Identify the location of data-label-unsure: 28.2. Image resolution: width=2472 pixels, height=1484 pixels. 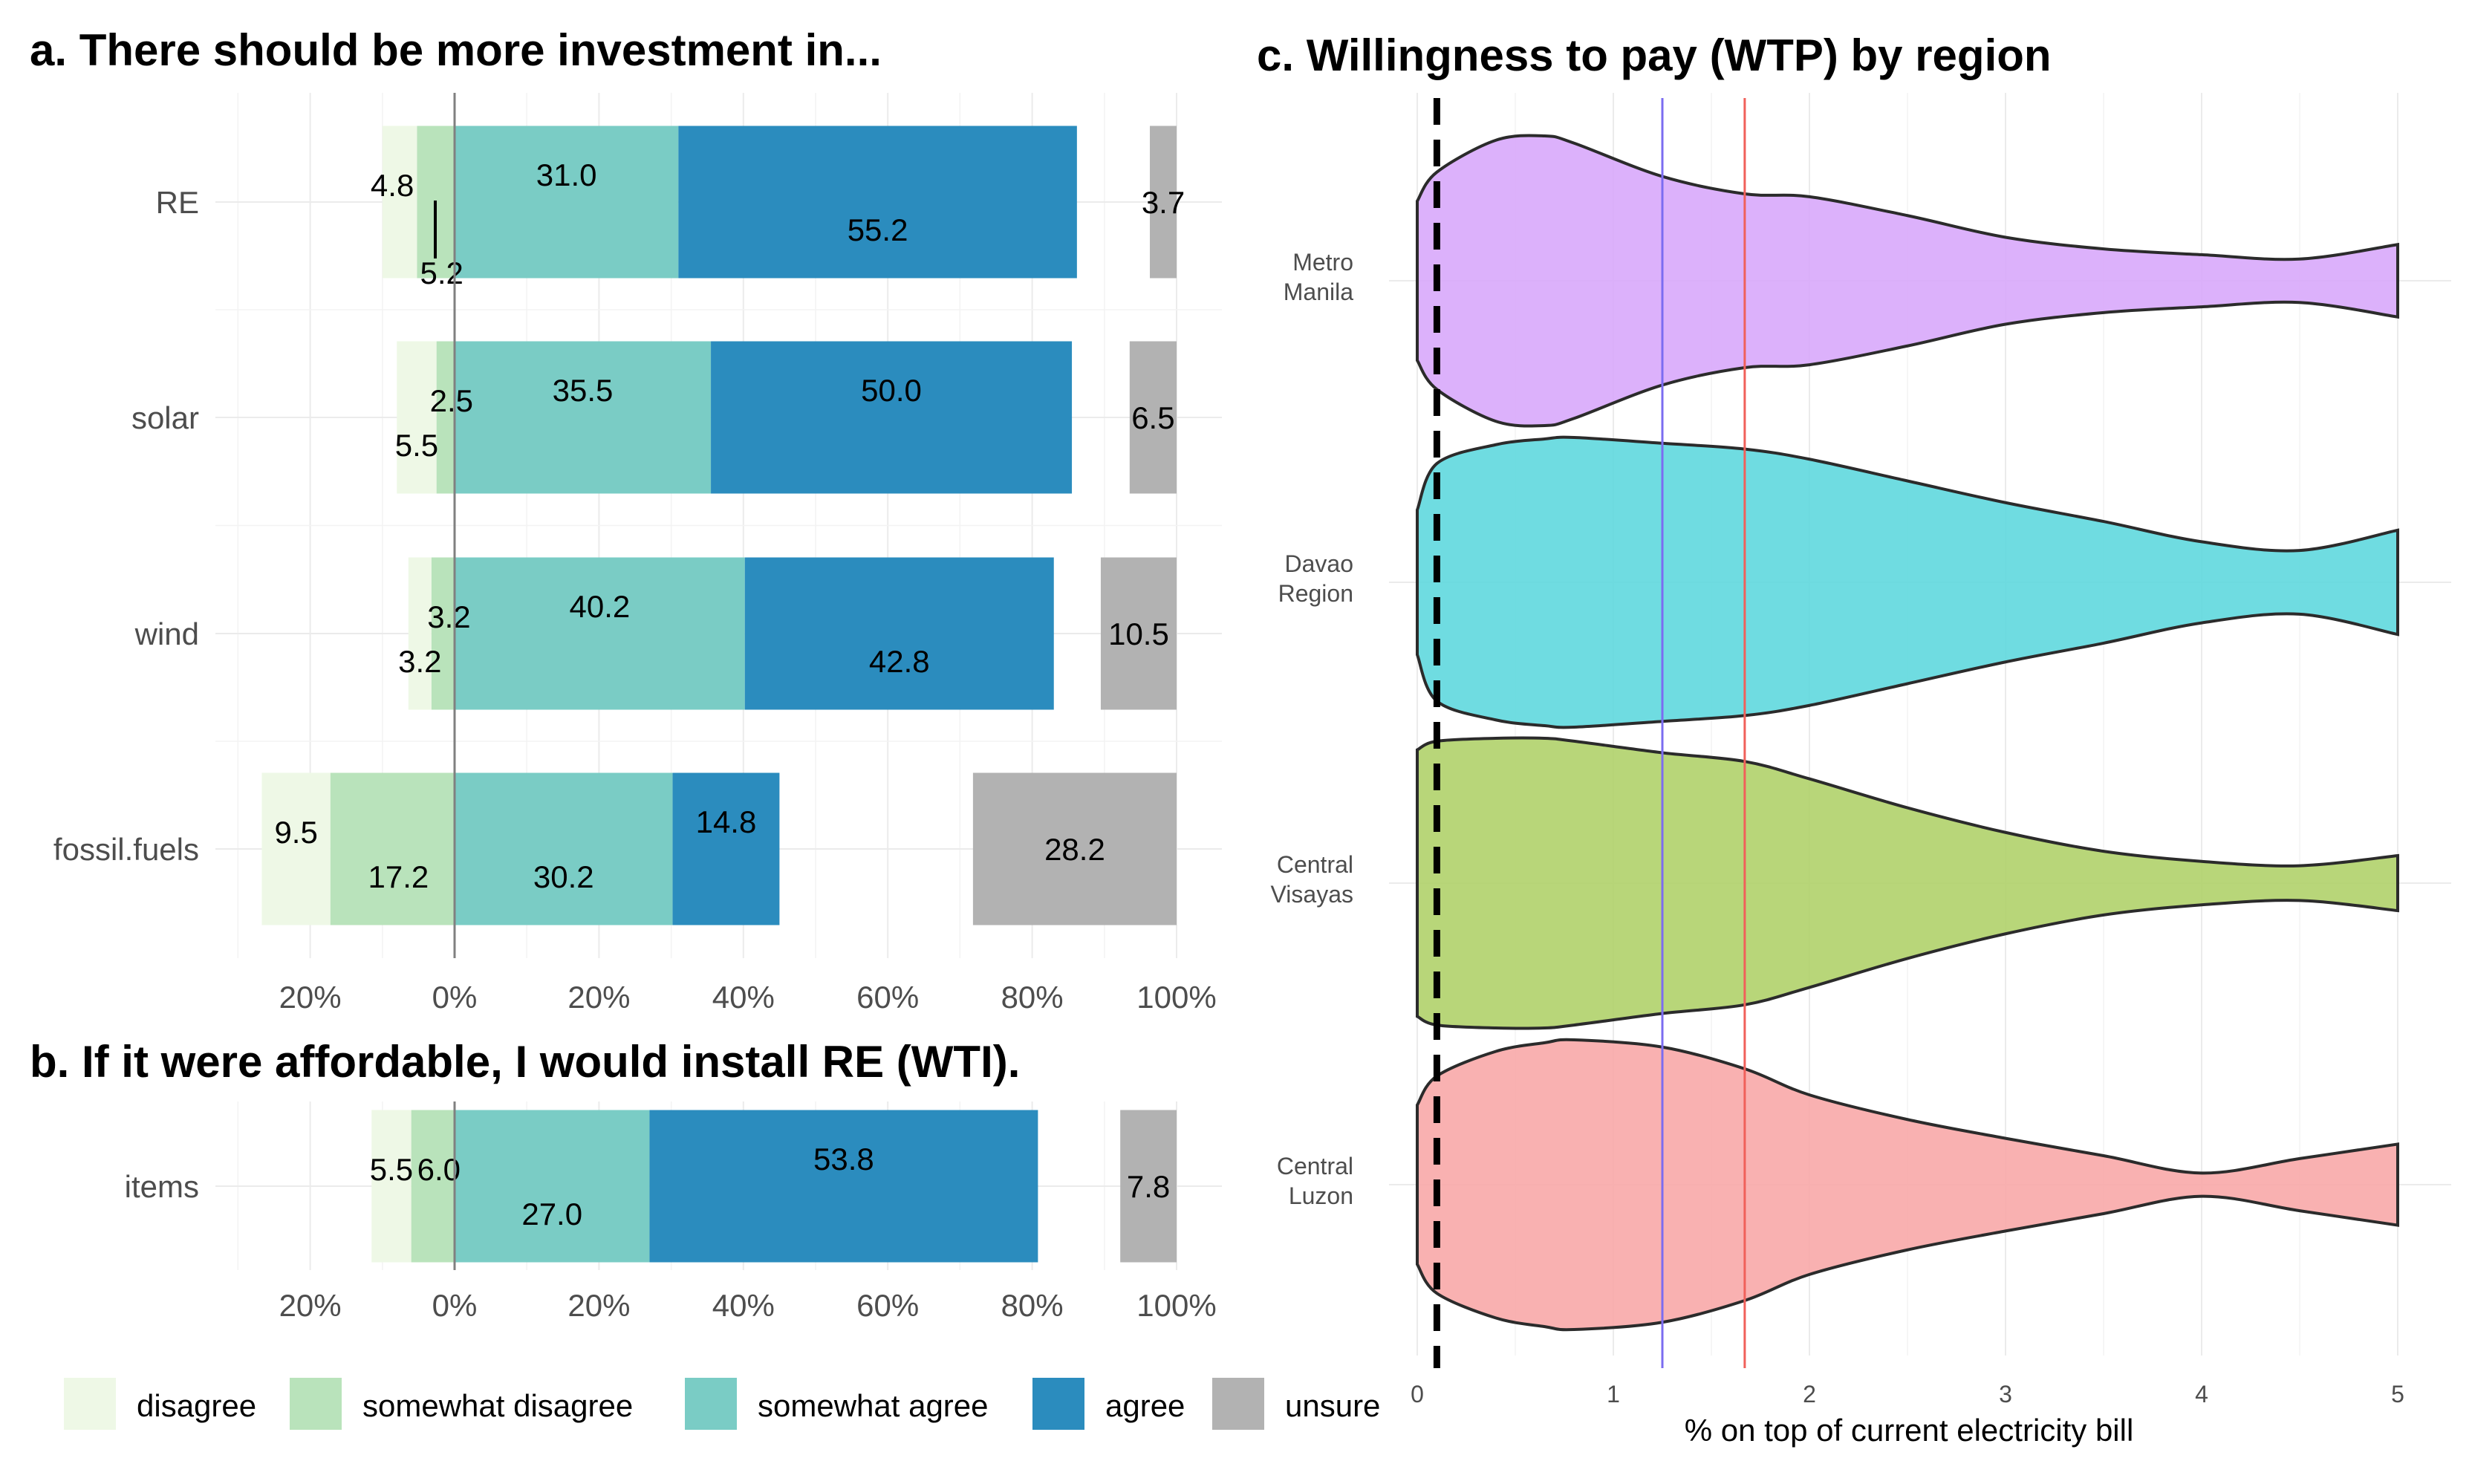
(1074, 850).